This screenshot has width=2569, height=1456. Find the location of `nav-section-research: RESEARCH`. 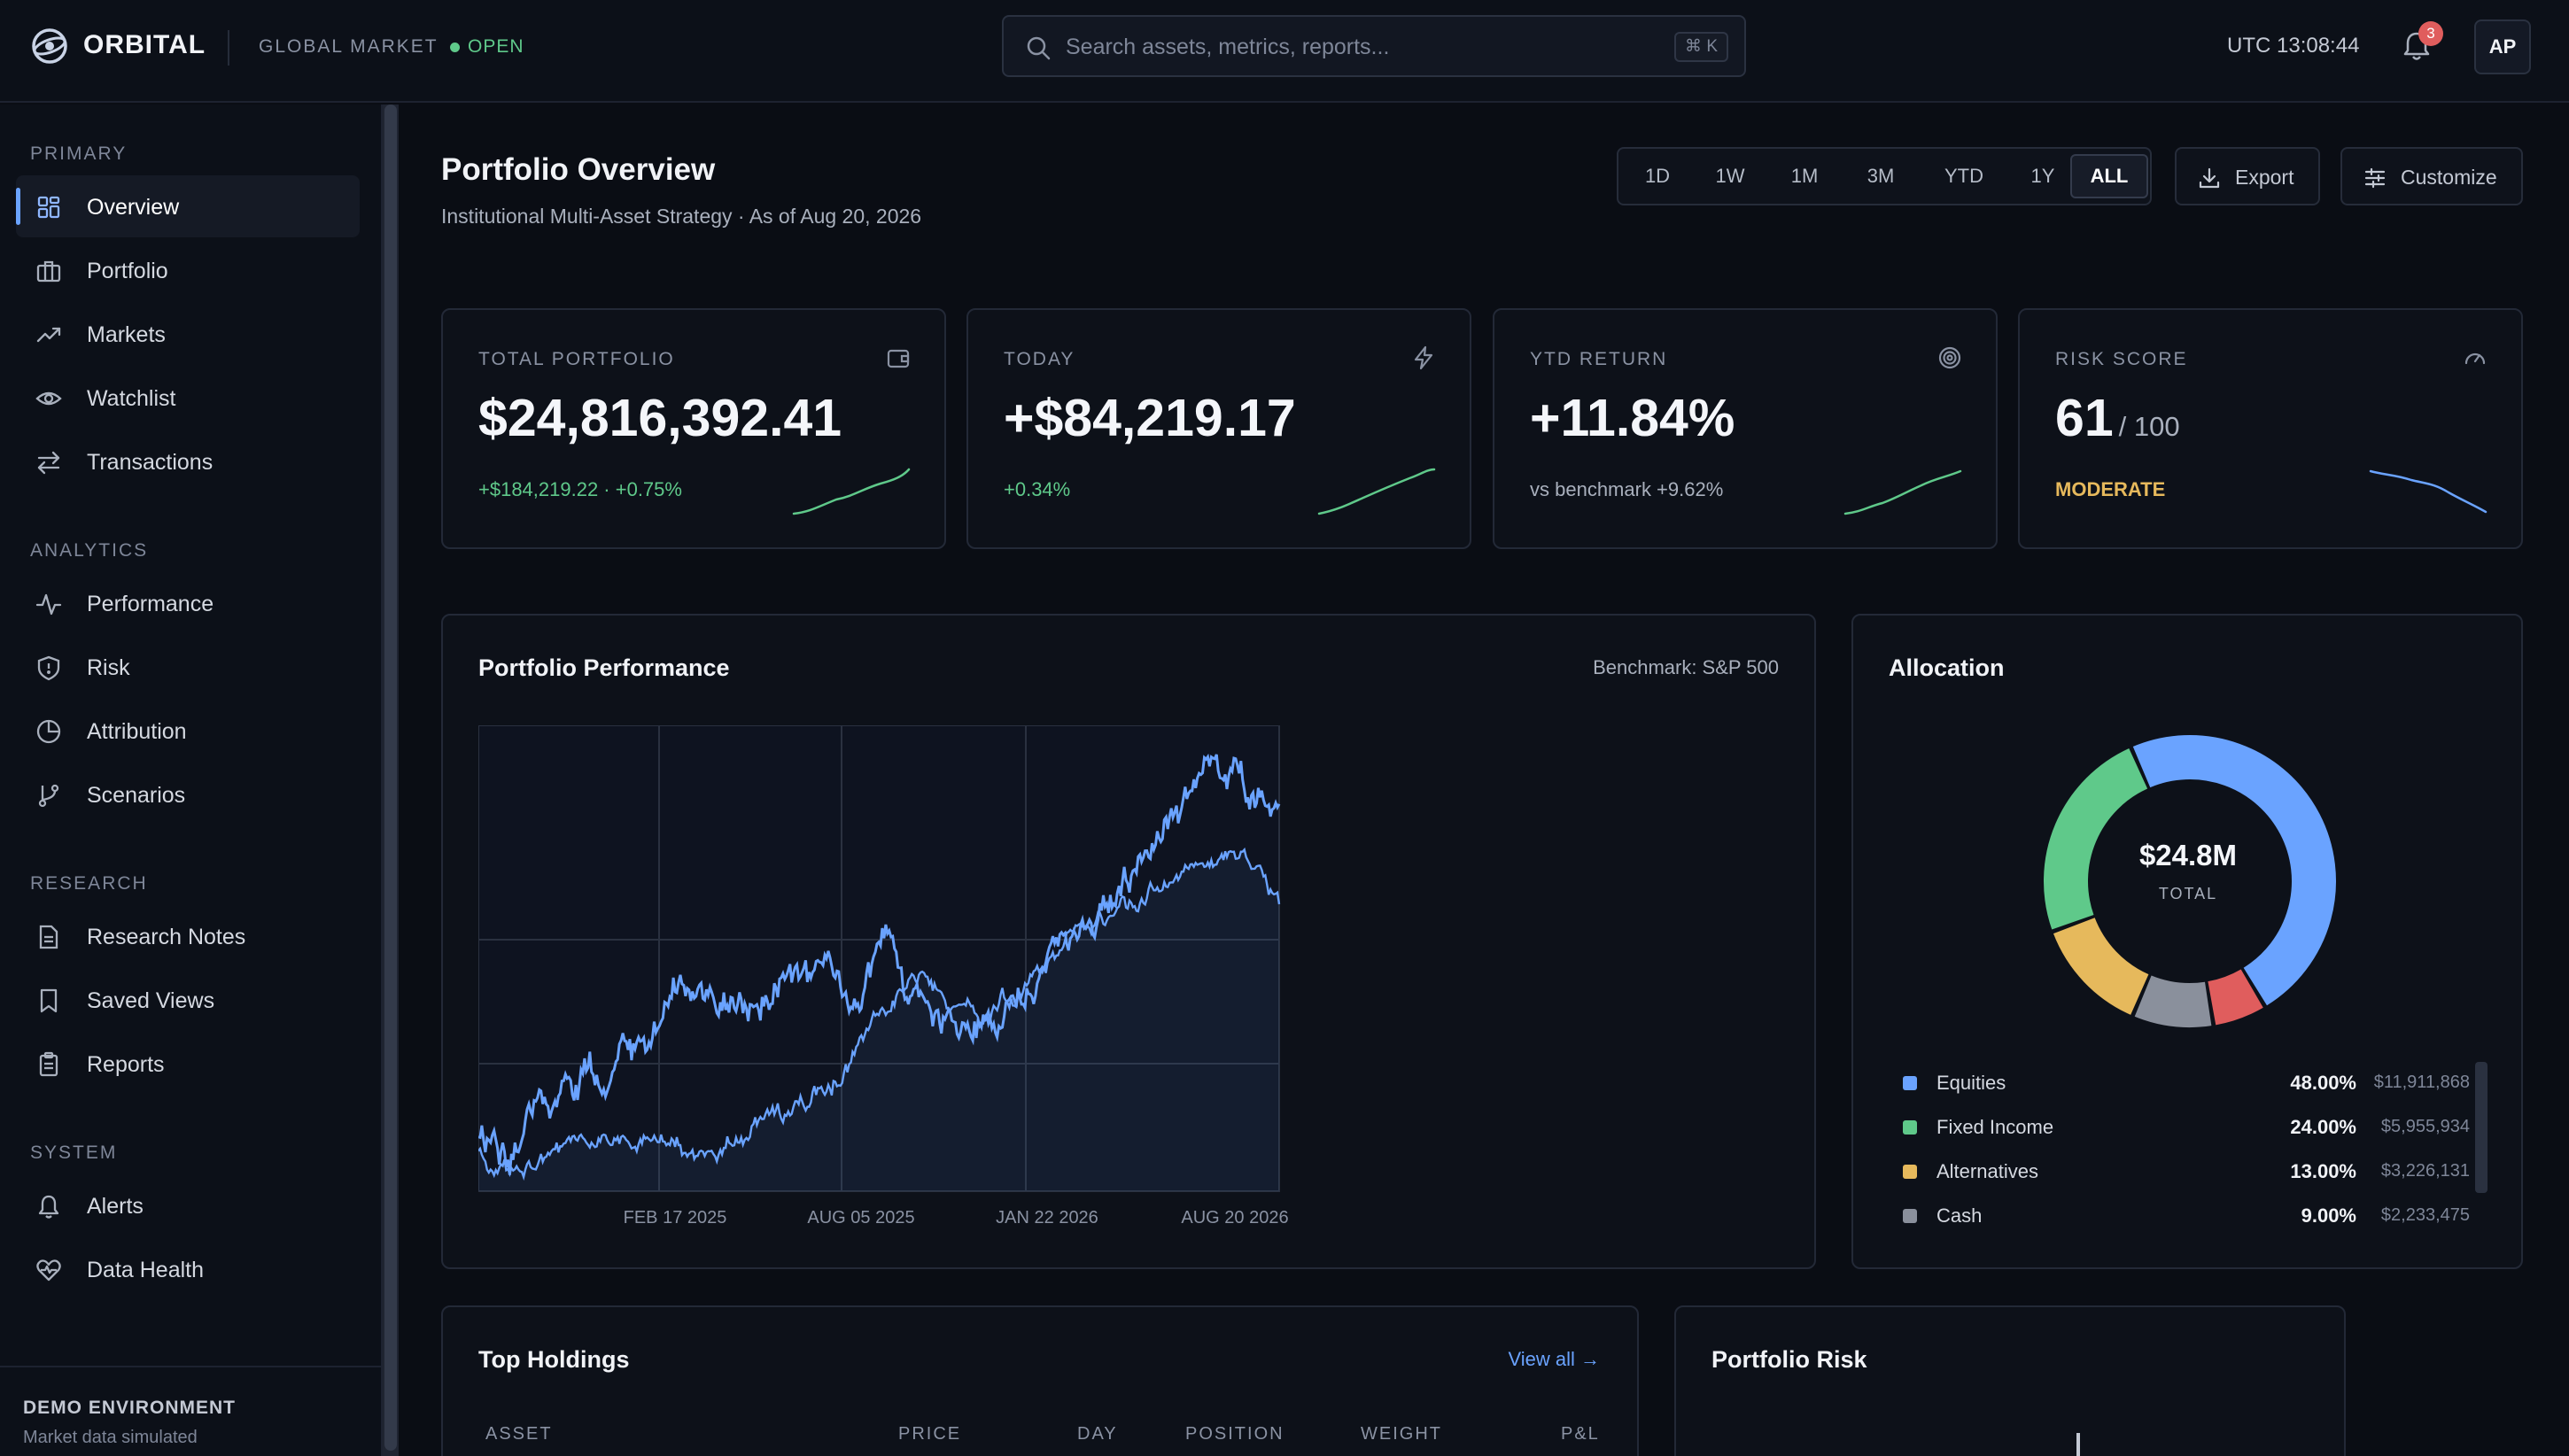

nav-section-research: RESEARCH is located at coordinates (89, 883).